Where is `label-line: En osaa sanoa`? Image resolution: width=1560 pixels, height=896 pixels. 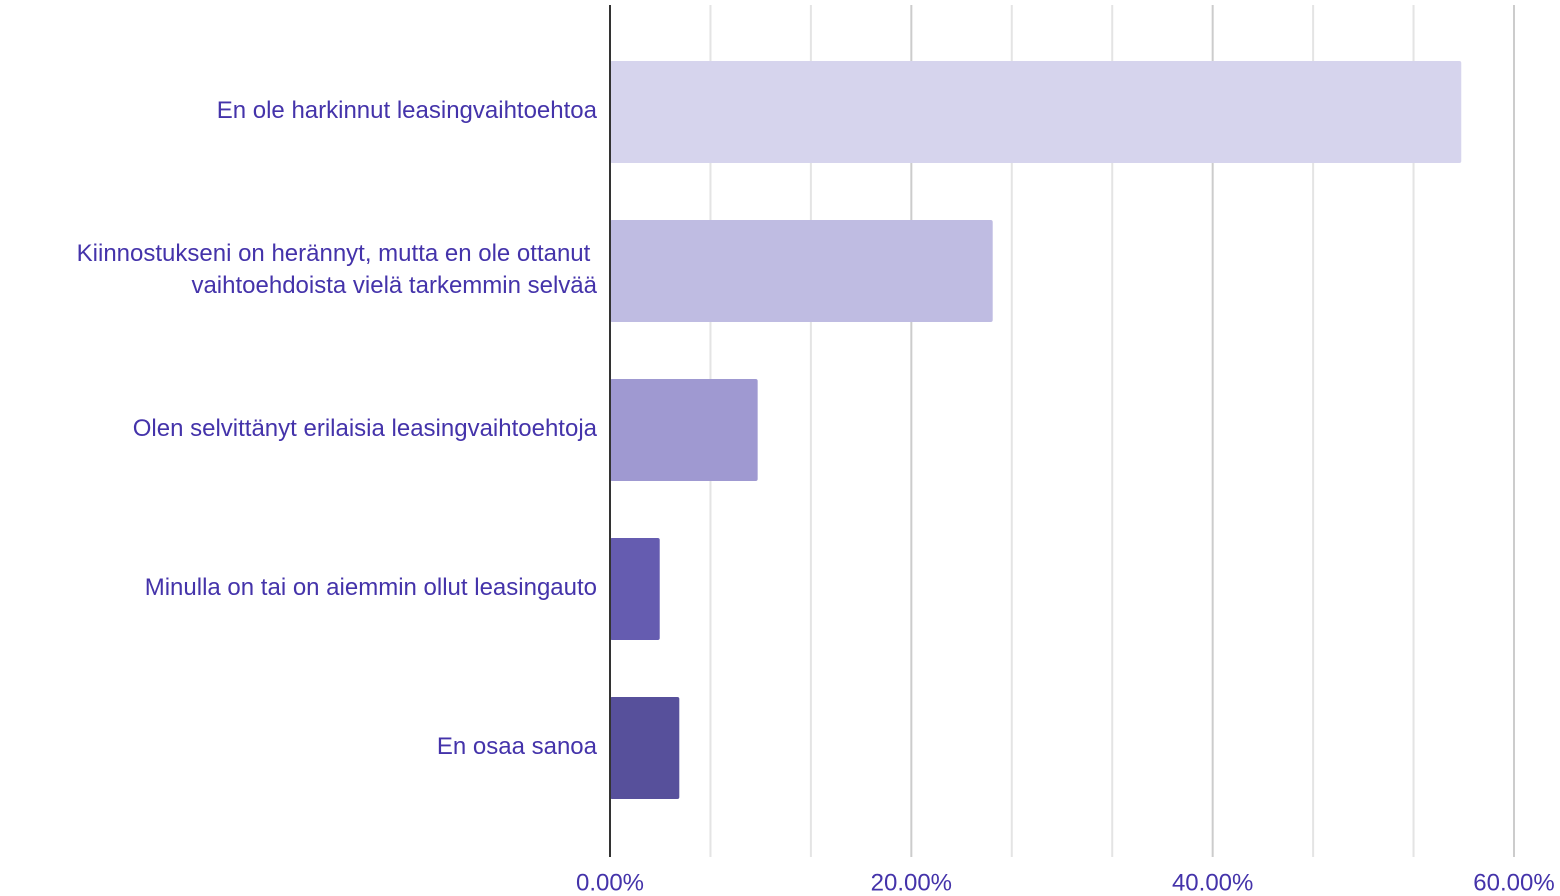
label-line: En osaa sanoa is located at coordinates (517, 746).